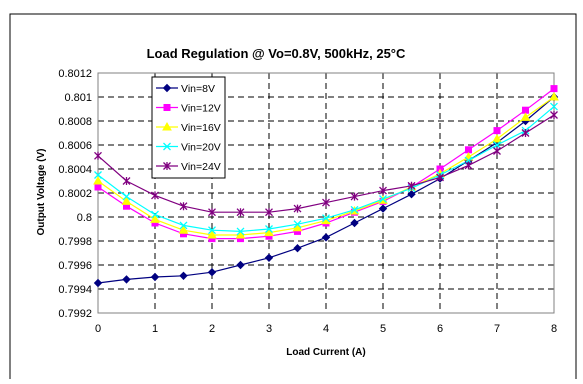 The height and width of the screenshot is (384, 583). What do you see at coordinates (326, 329) in the screenshot?
I see `x-tick-label: 4` at bounding box center [326, 329].